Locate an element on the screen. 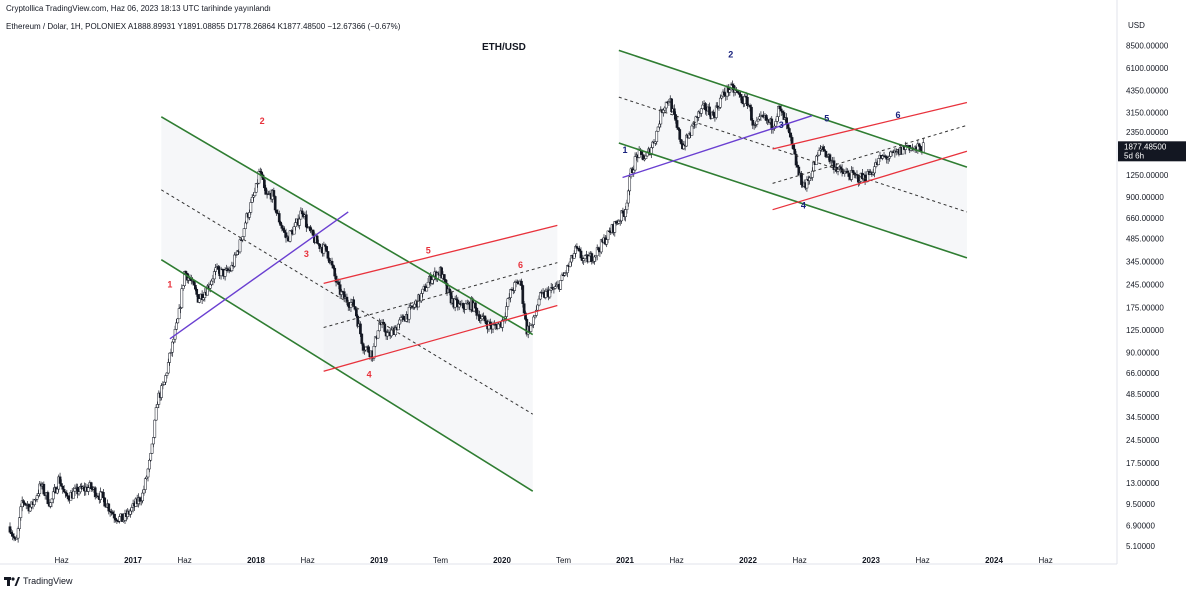  time-tick-label: Haz is located at coordinates (800, 560).